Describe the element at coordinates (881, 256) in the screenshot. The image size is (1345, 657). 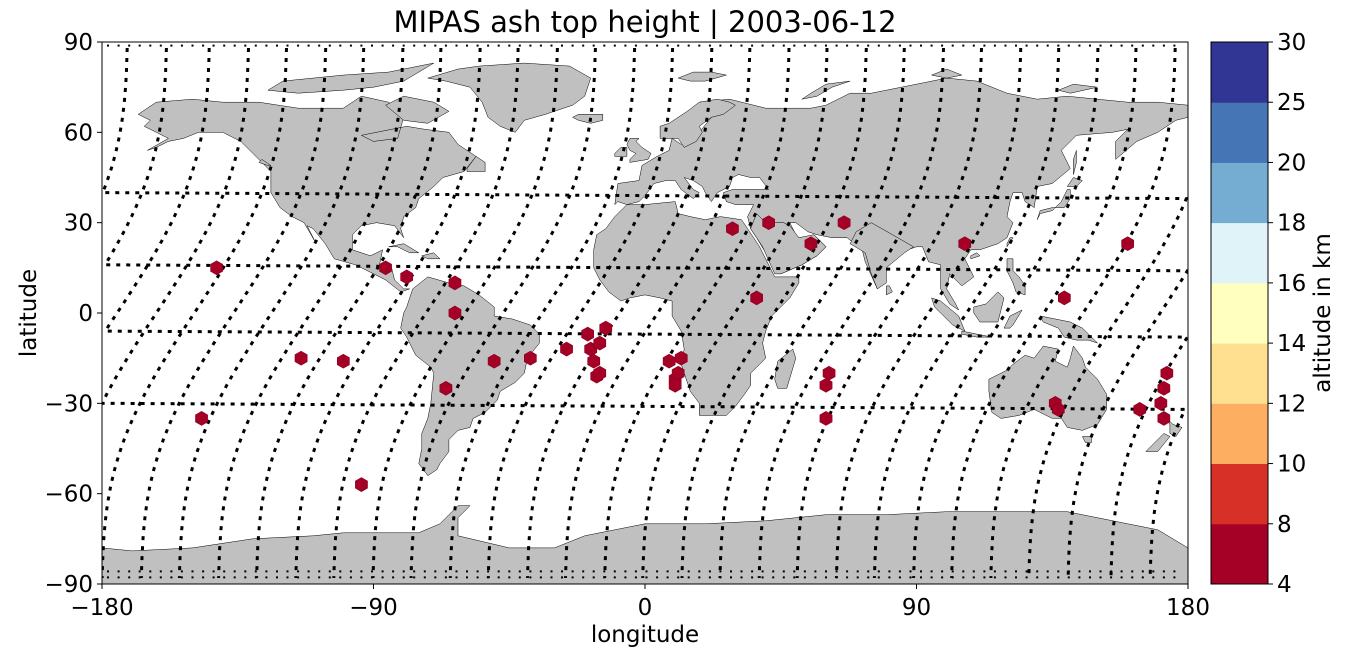
I see `land-india` at that location.